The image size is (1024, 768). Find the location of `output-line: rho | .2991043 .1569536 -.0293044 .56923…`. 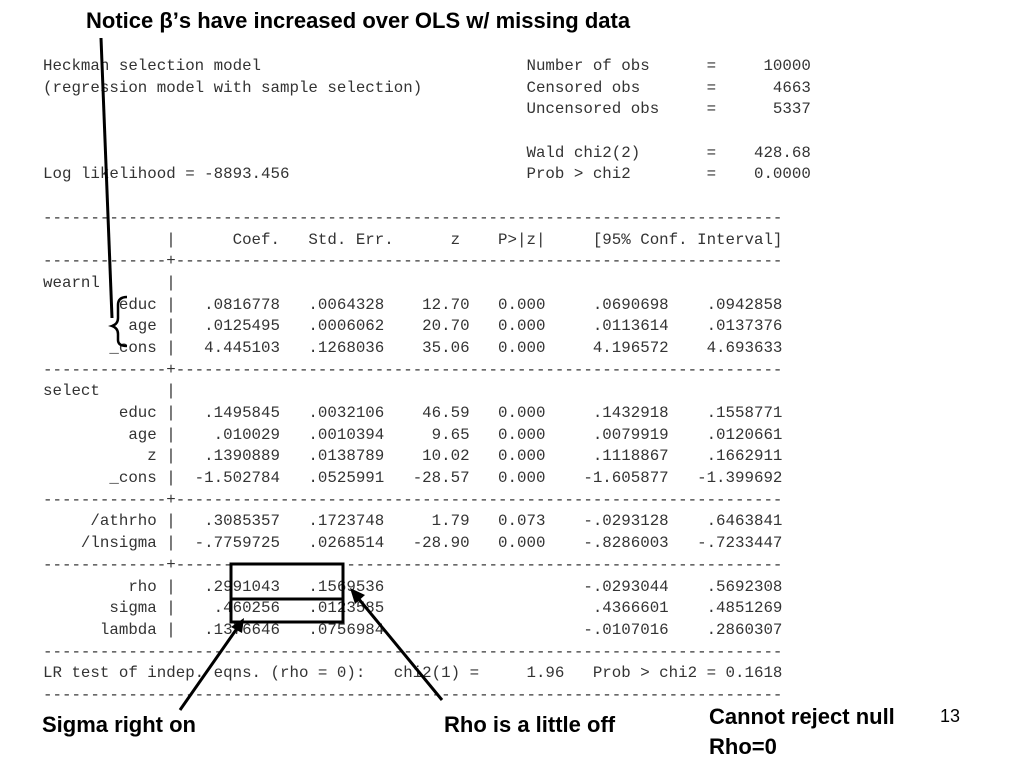

output-line: rho | .2991043 .1569536 -.0293044 .56923… is located at coordinates (413, 586).